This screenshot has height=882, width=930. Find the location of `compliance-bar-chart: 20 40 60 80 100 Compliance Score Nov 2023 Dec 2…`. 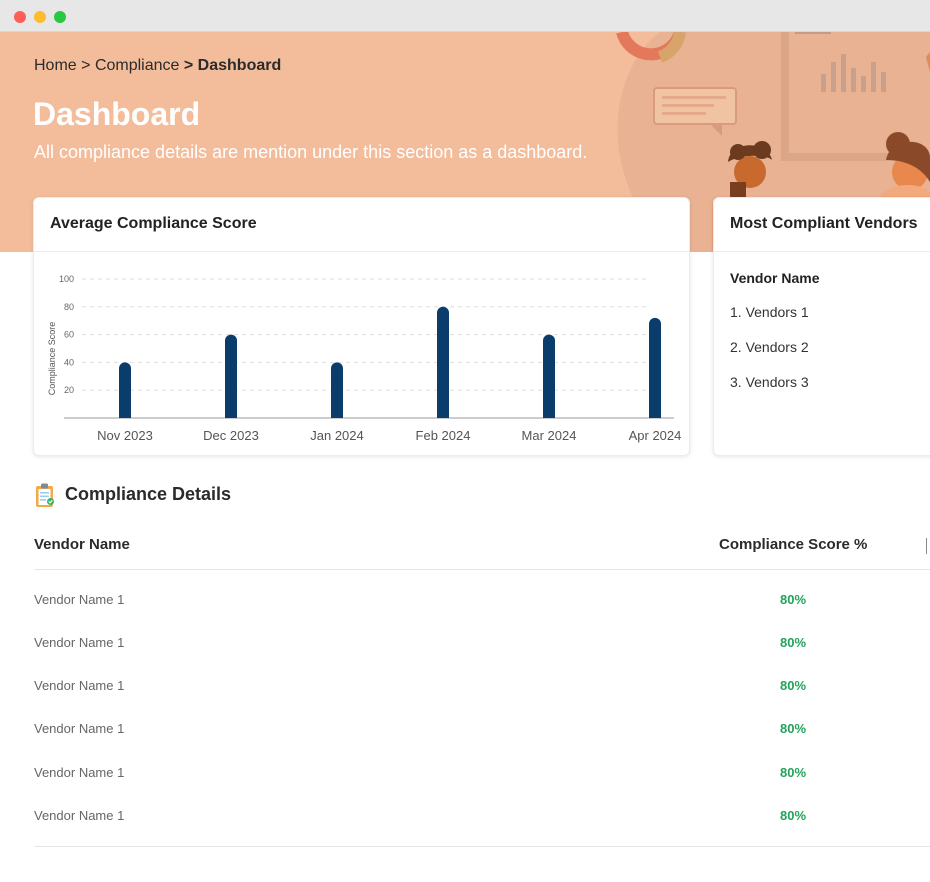

compliance-bar-chart: 20 40 60 80 100 Compliance Score Nov 2023 Dec 2… is located at coordinates (364, 358).